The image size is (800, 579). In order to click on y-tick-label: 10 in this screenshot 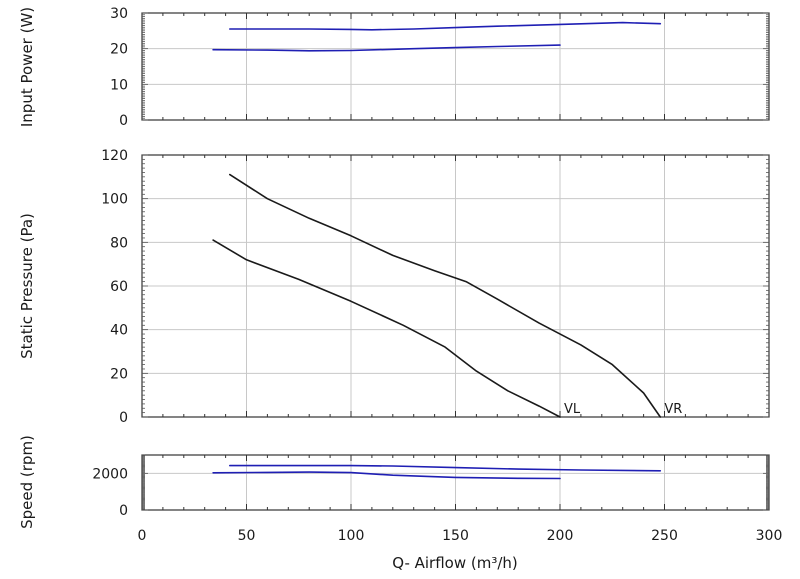, I will do `click(119, 85)`.